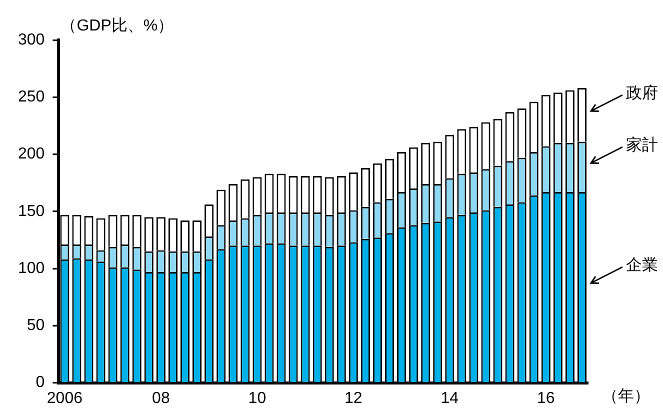 Image resolution: width=663 pixels, height=414 pixels. What do you see at coordinates (31, 154) in the screenshot?
I see `y-tick-label: 200` at bounding box center [31, 154].